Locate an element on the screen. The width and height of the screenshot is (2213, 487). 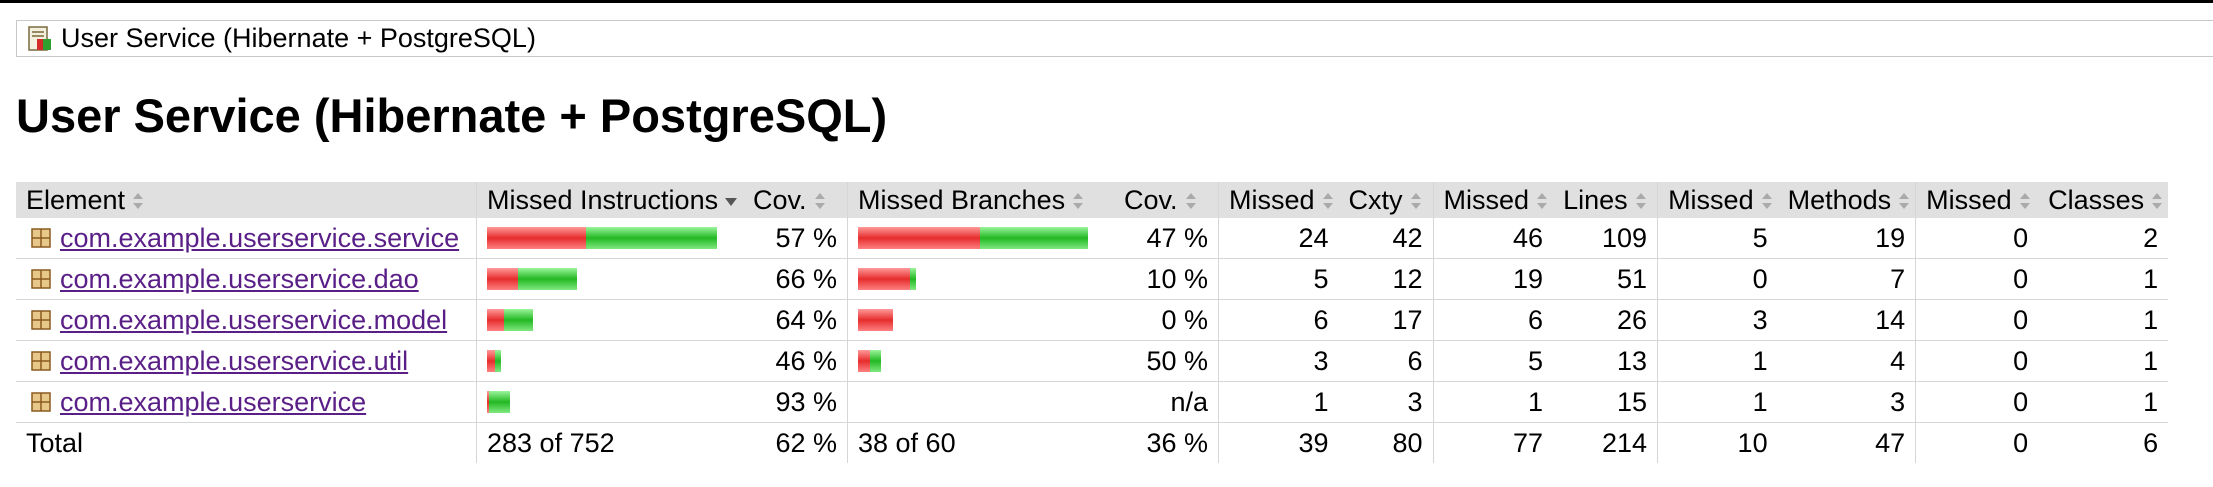
package-link: com.example.userservice.model is located at coordinates (254, 319).